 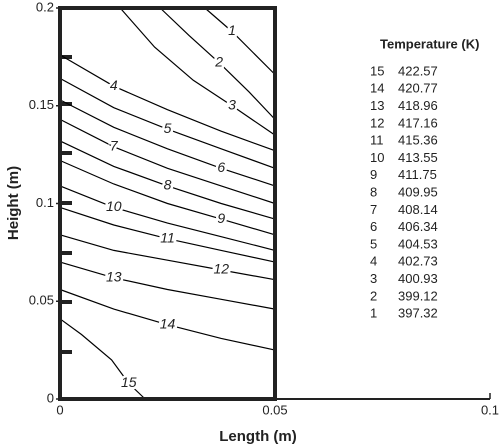 What do you see at coordinates (373, 295) in the screenshot?
I see `legend-level: 2` at bounding box center [373, 295].